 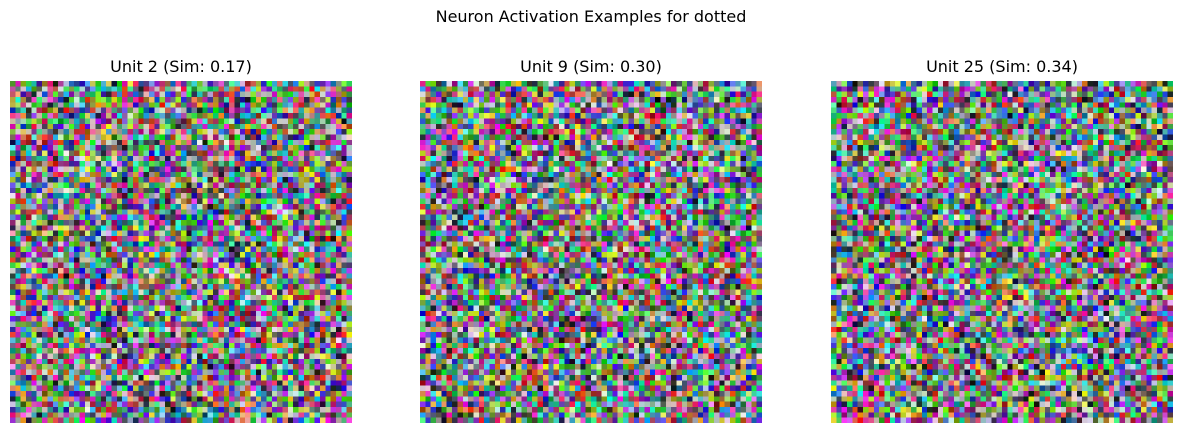 I want to click on panel-title: Unit 9 (Sim: 0.30), so click(x=591, y=66).